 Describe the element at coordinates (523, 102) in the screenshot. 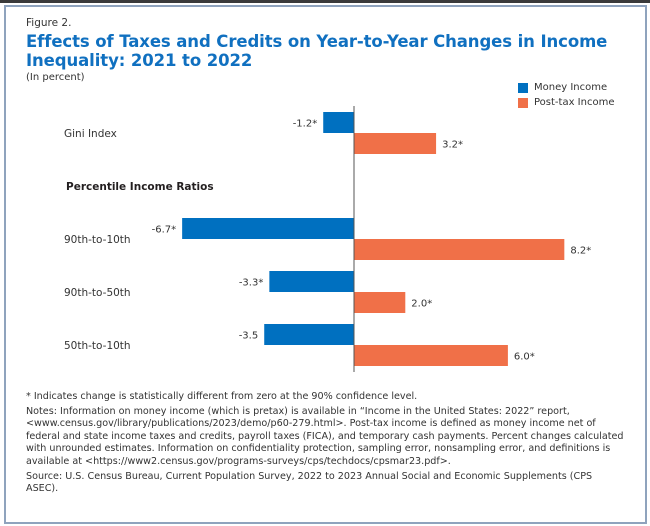

I see `legend-swatch-post-tax-income` at that location.